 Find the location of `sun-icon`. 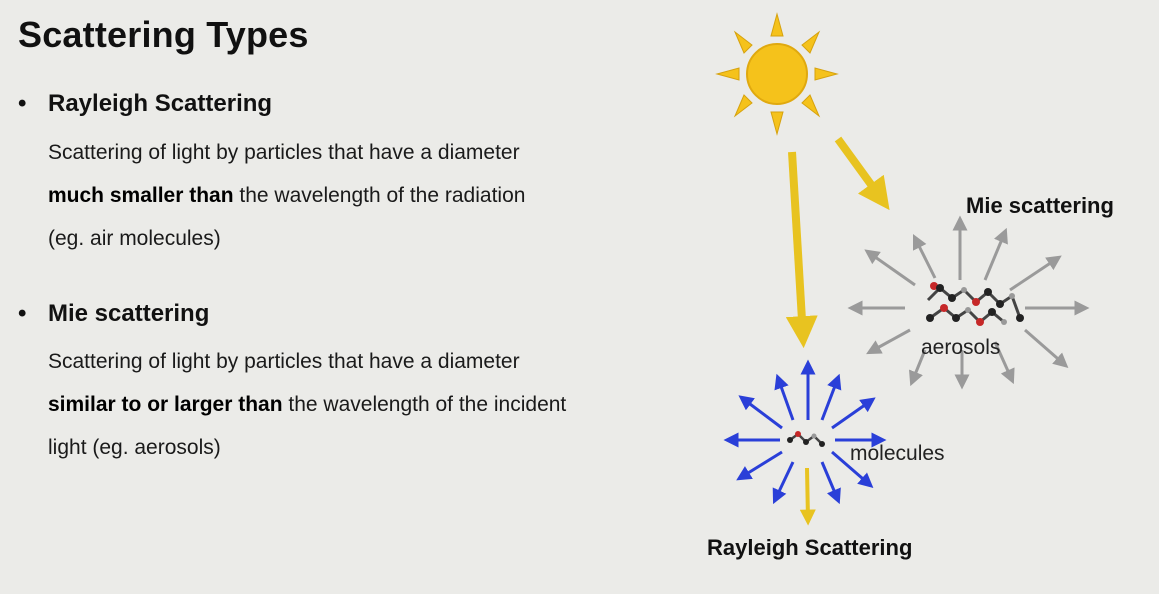

sun-icon is located at coordinates (777, 74).